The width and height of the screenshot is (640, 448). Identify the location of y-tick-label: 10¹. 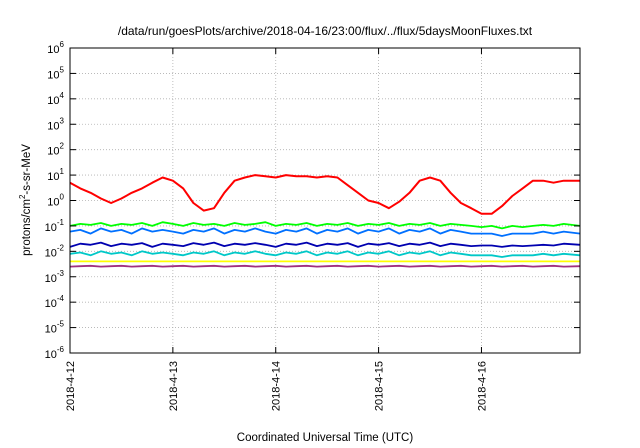
(55, 175).